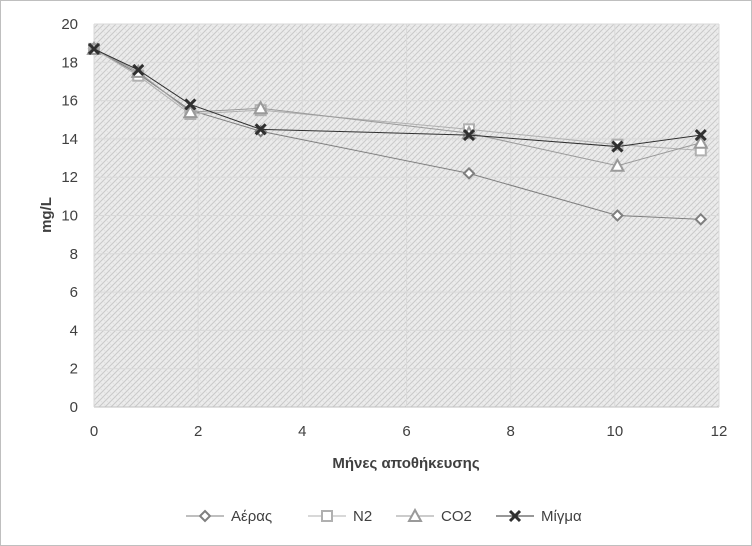 The image size is (752, 546). What do you see at coordinates (561, 516) in the screenshot?
I see `legend-label: Μίγμα` at bounding box center [561, 516].